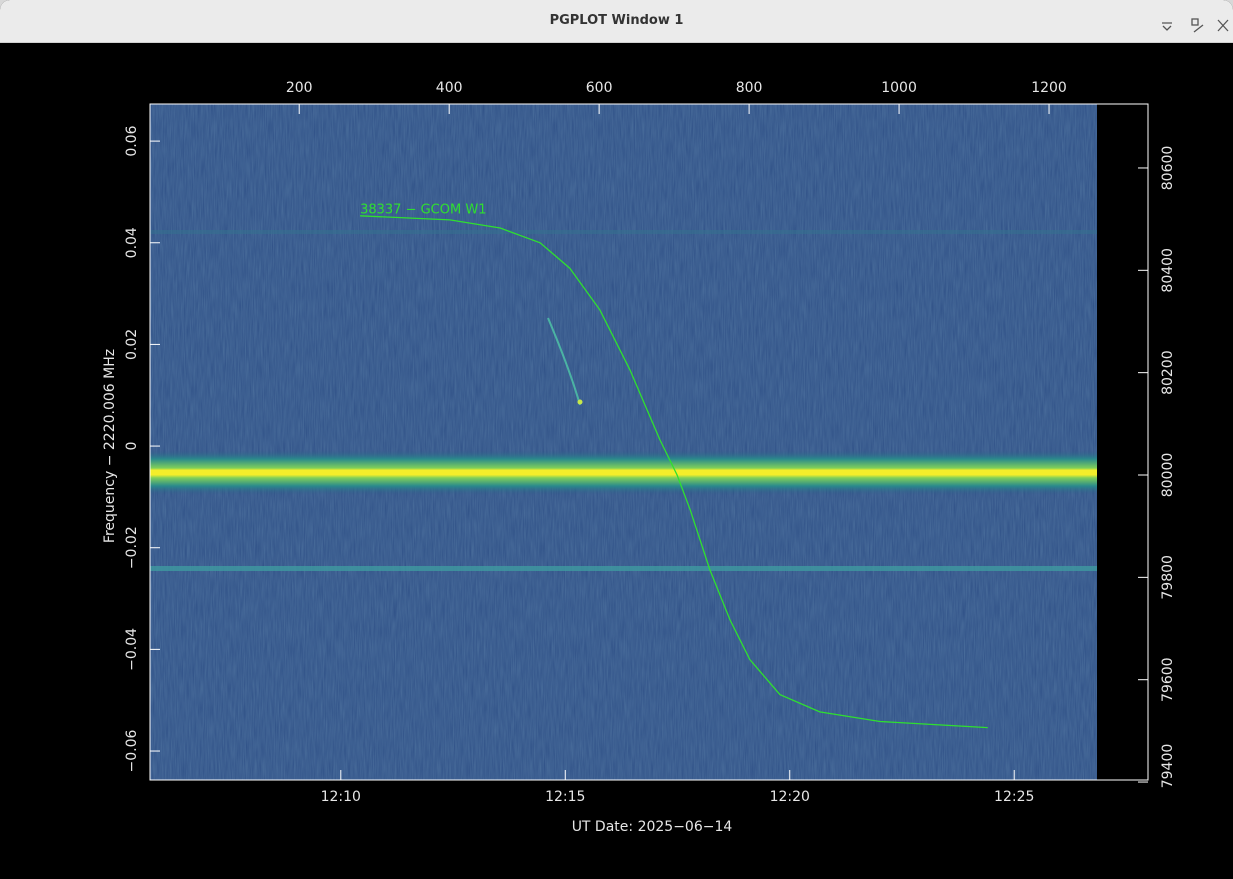  I want to click on y2-tick-label: 80200, so click(1168, 372).